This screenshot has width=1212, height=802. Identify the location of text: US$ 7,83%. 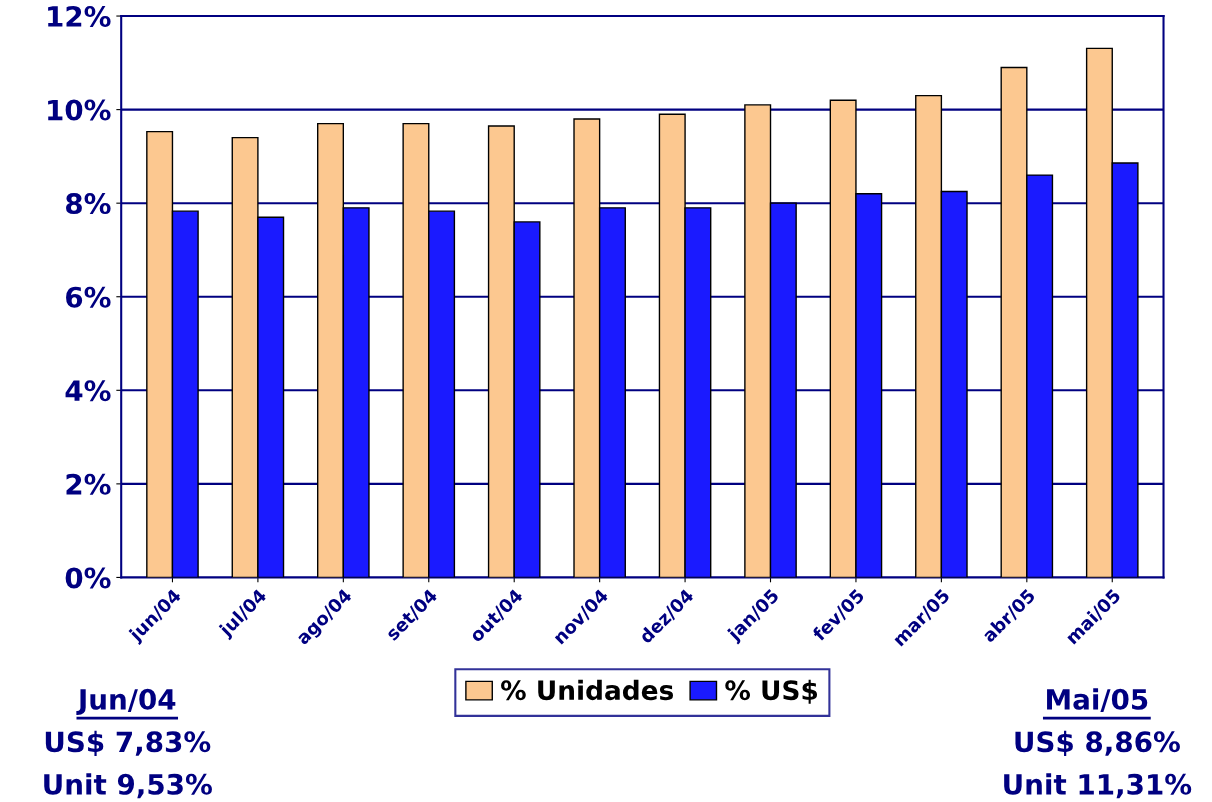
(128, 743).